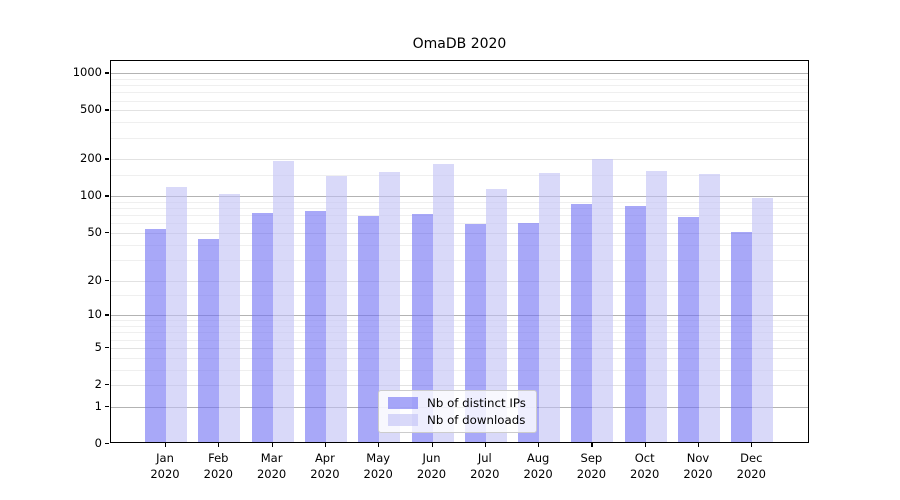  Describe the element at coordinates (94, 314) in the screenshot. I see `y-tick-label: 10` at that location.